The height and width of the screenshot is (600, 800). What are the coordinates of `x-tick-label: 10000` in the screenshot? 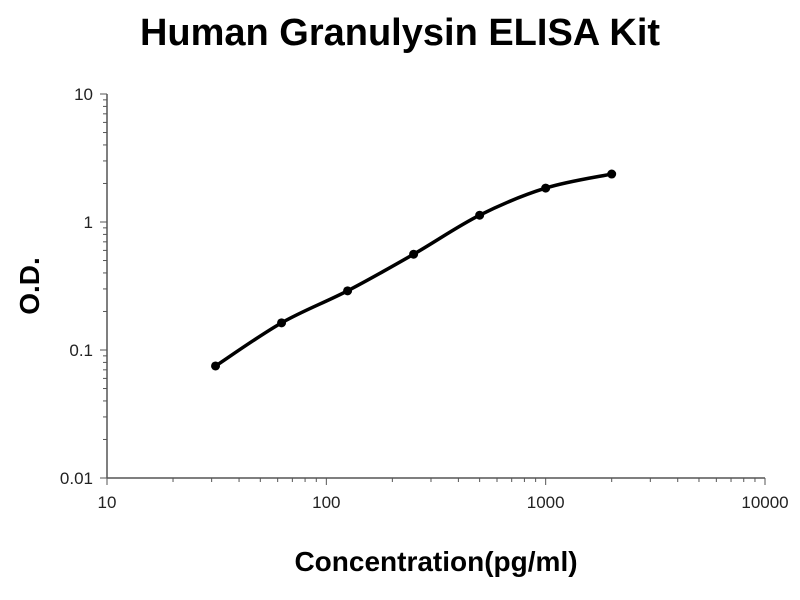 It's located at (764, 502).